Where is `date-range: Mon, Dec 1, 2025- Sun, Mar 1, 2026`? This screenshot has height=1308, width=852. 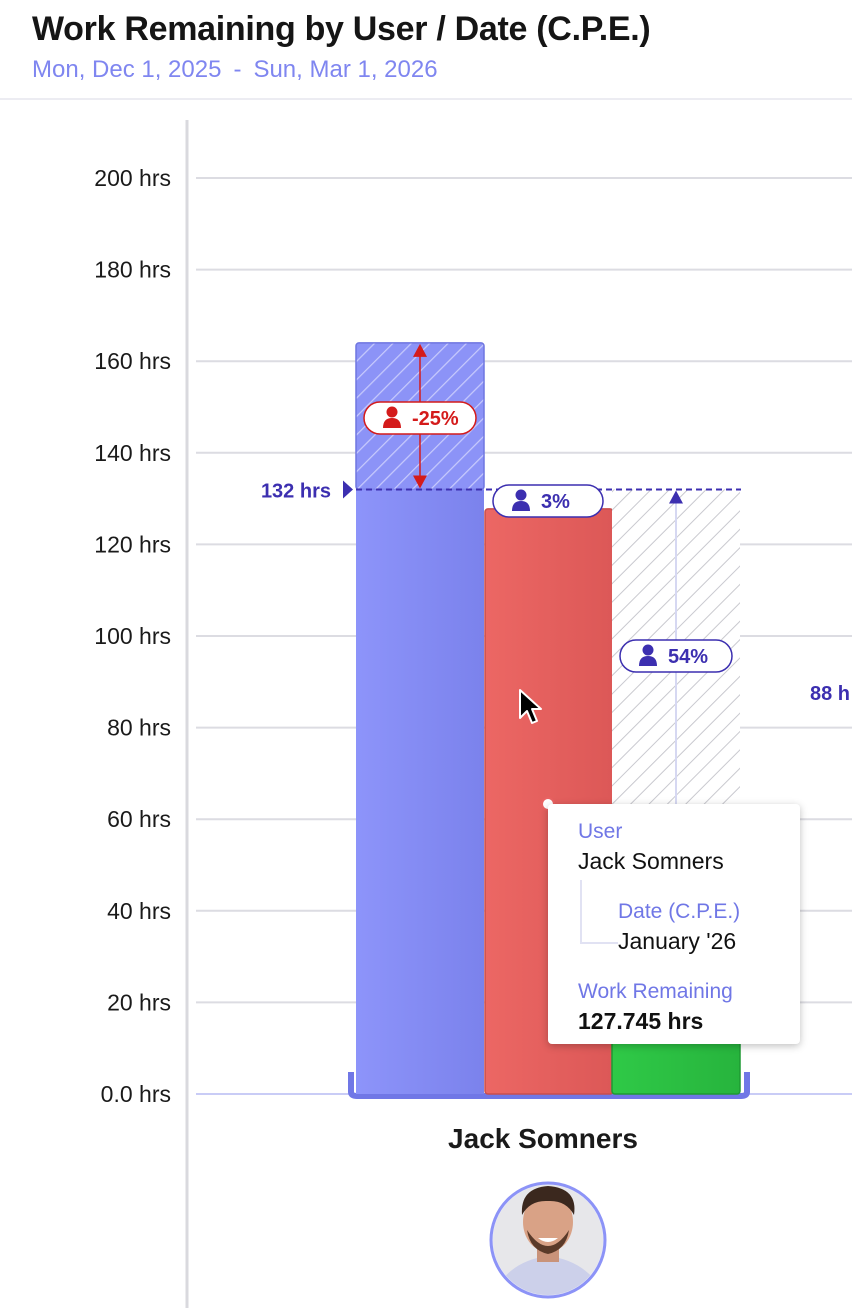 date-range: Mon, Dec 1, 2025- Sun, Mar 1, 2026 is located at coordinates (235, 70).